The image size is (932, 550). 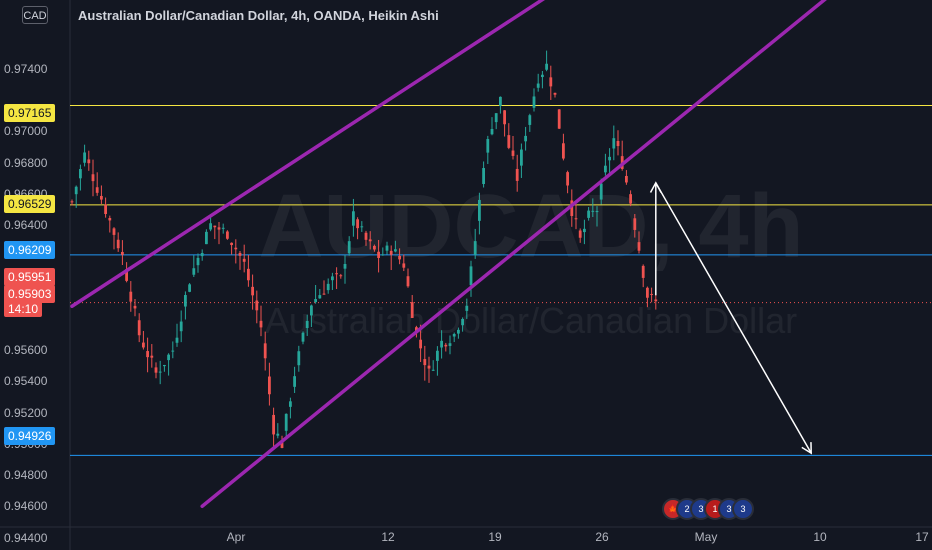 I want to click on price-tick-label: 0.97000, so click(x=26, y=131).